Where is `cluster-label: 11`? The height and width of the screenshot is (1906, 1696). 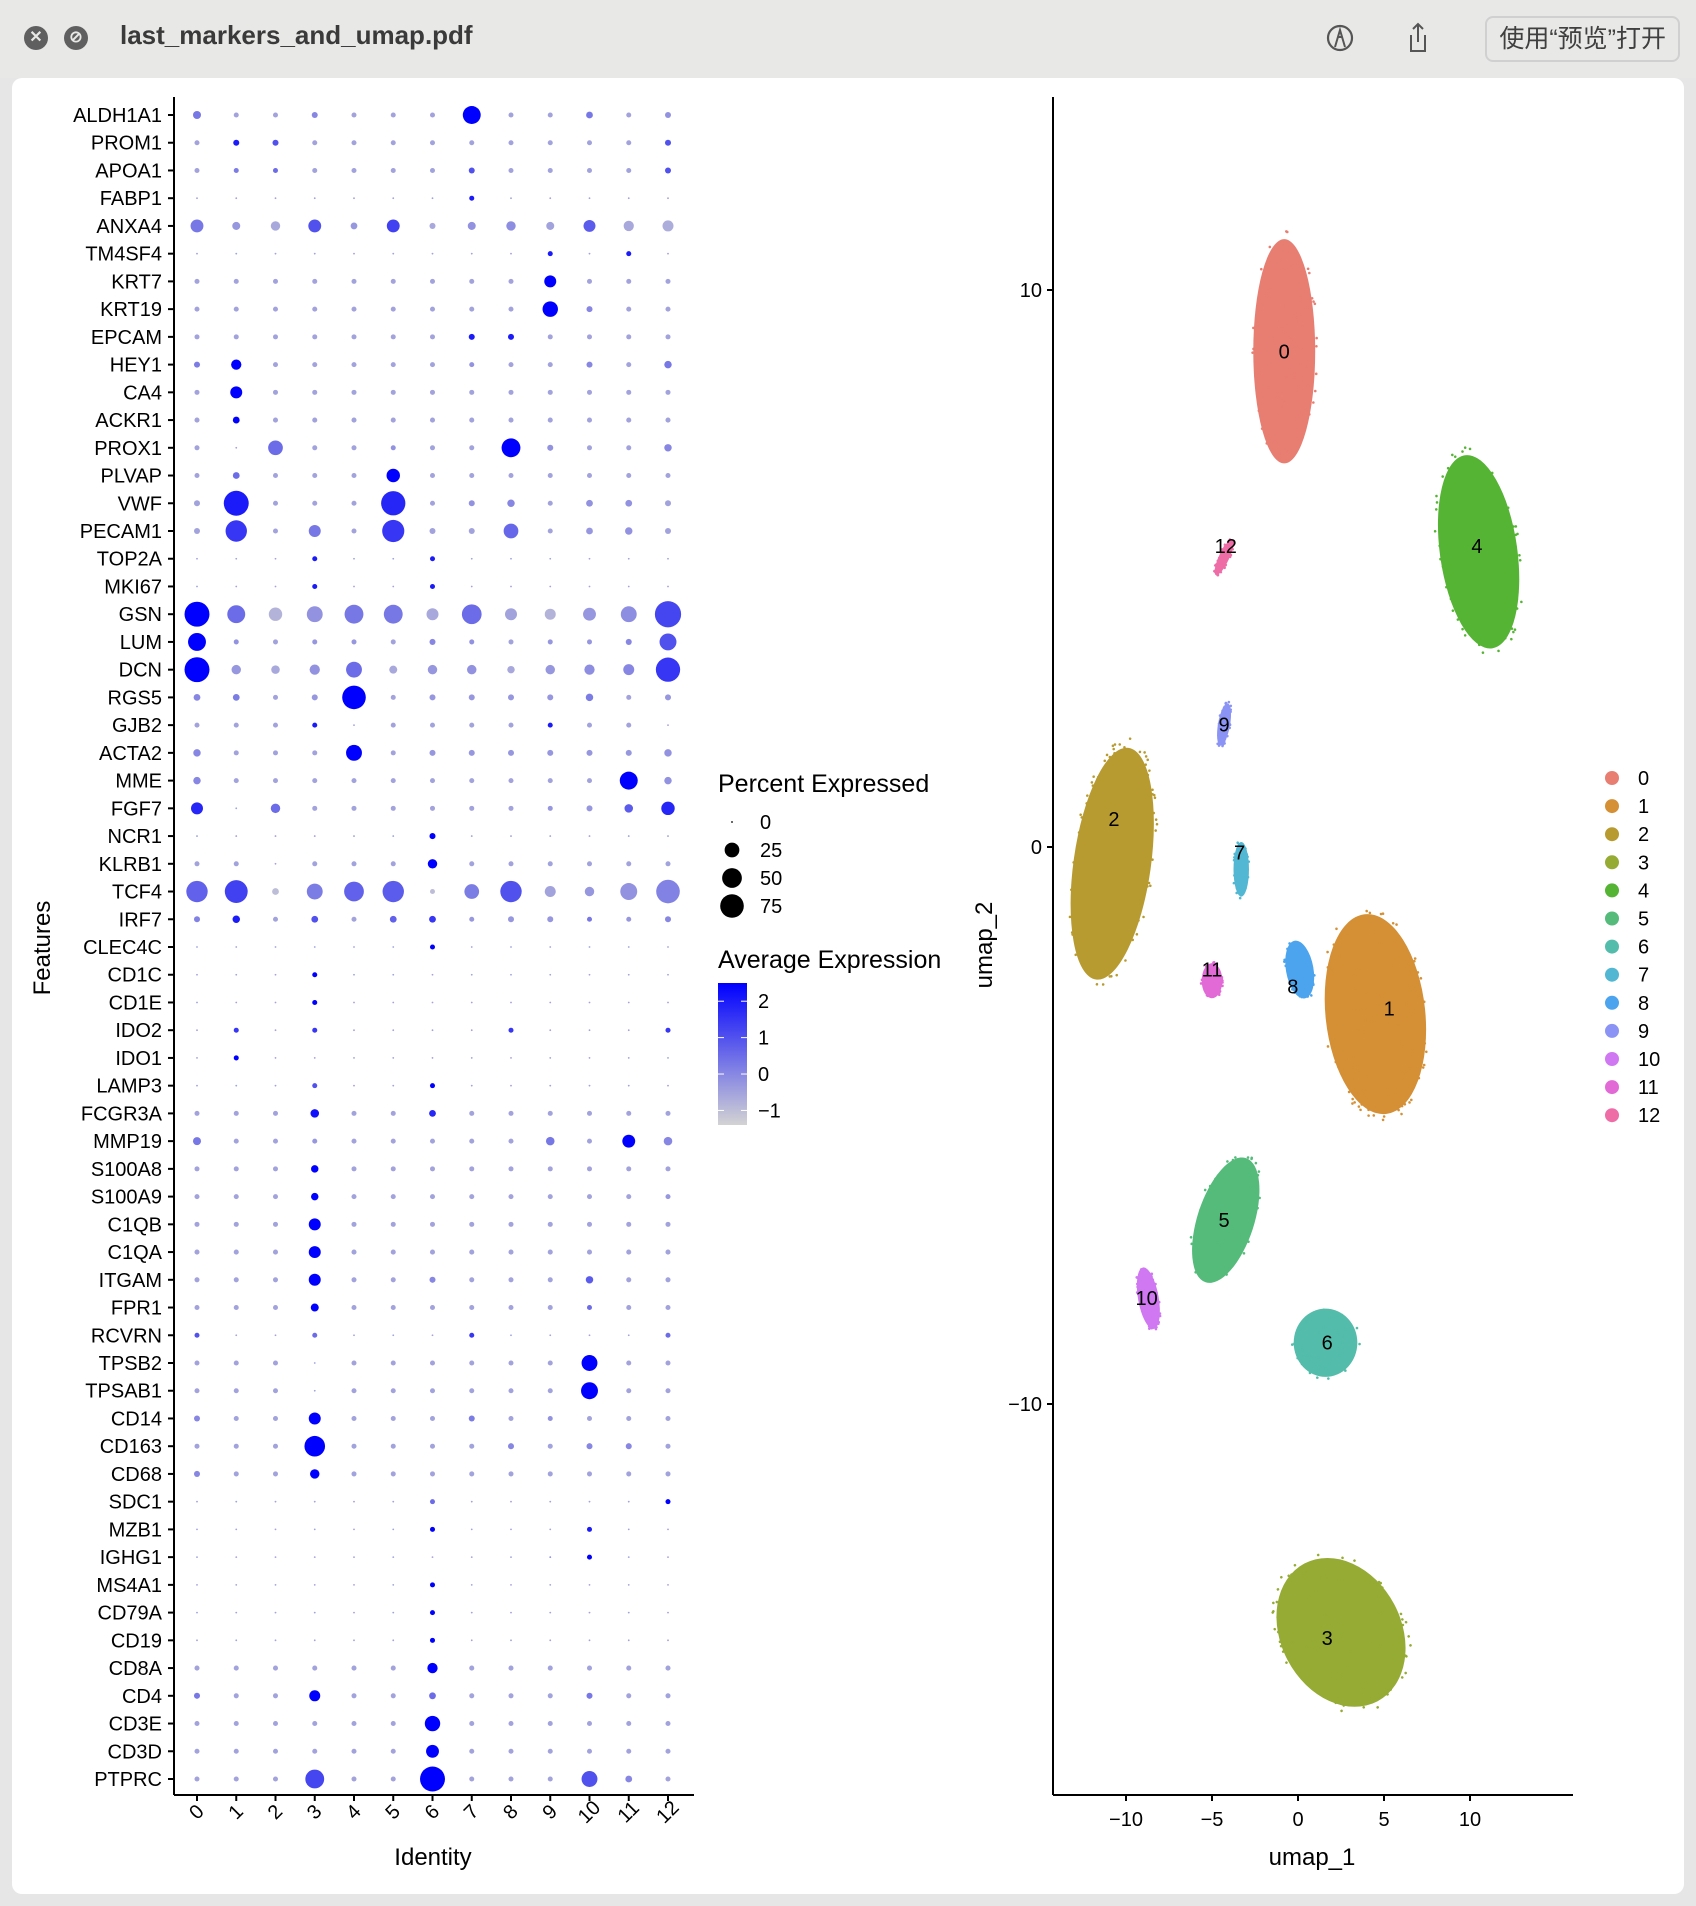 cluster-label: 11 is located at coordinates (1212, 971).